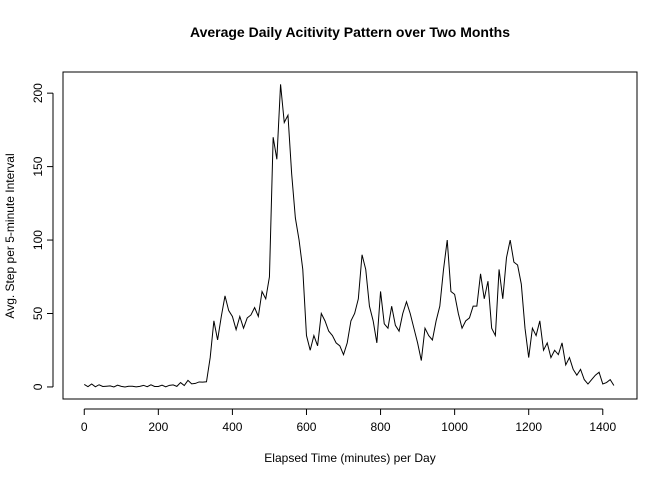 Image resolution: width=672 pixels, height=480 pixels. I want to click on x-tick-label: 0, so click(84, 427).